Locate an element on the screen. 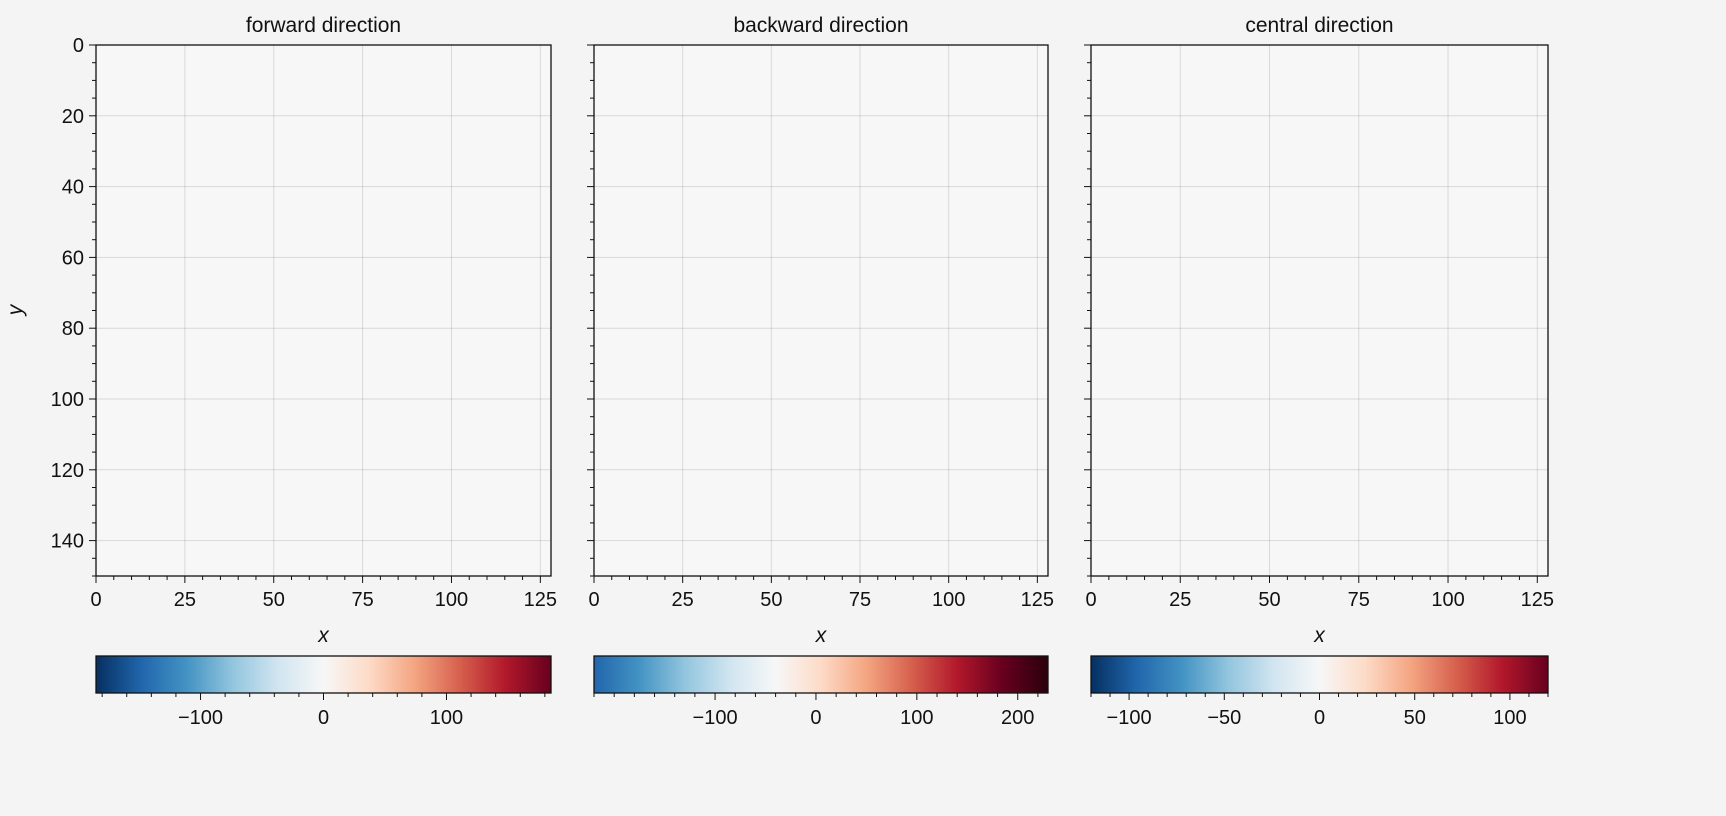  panel-title: central direction is located at coordinates (1319, 25).